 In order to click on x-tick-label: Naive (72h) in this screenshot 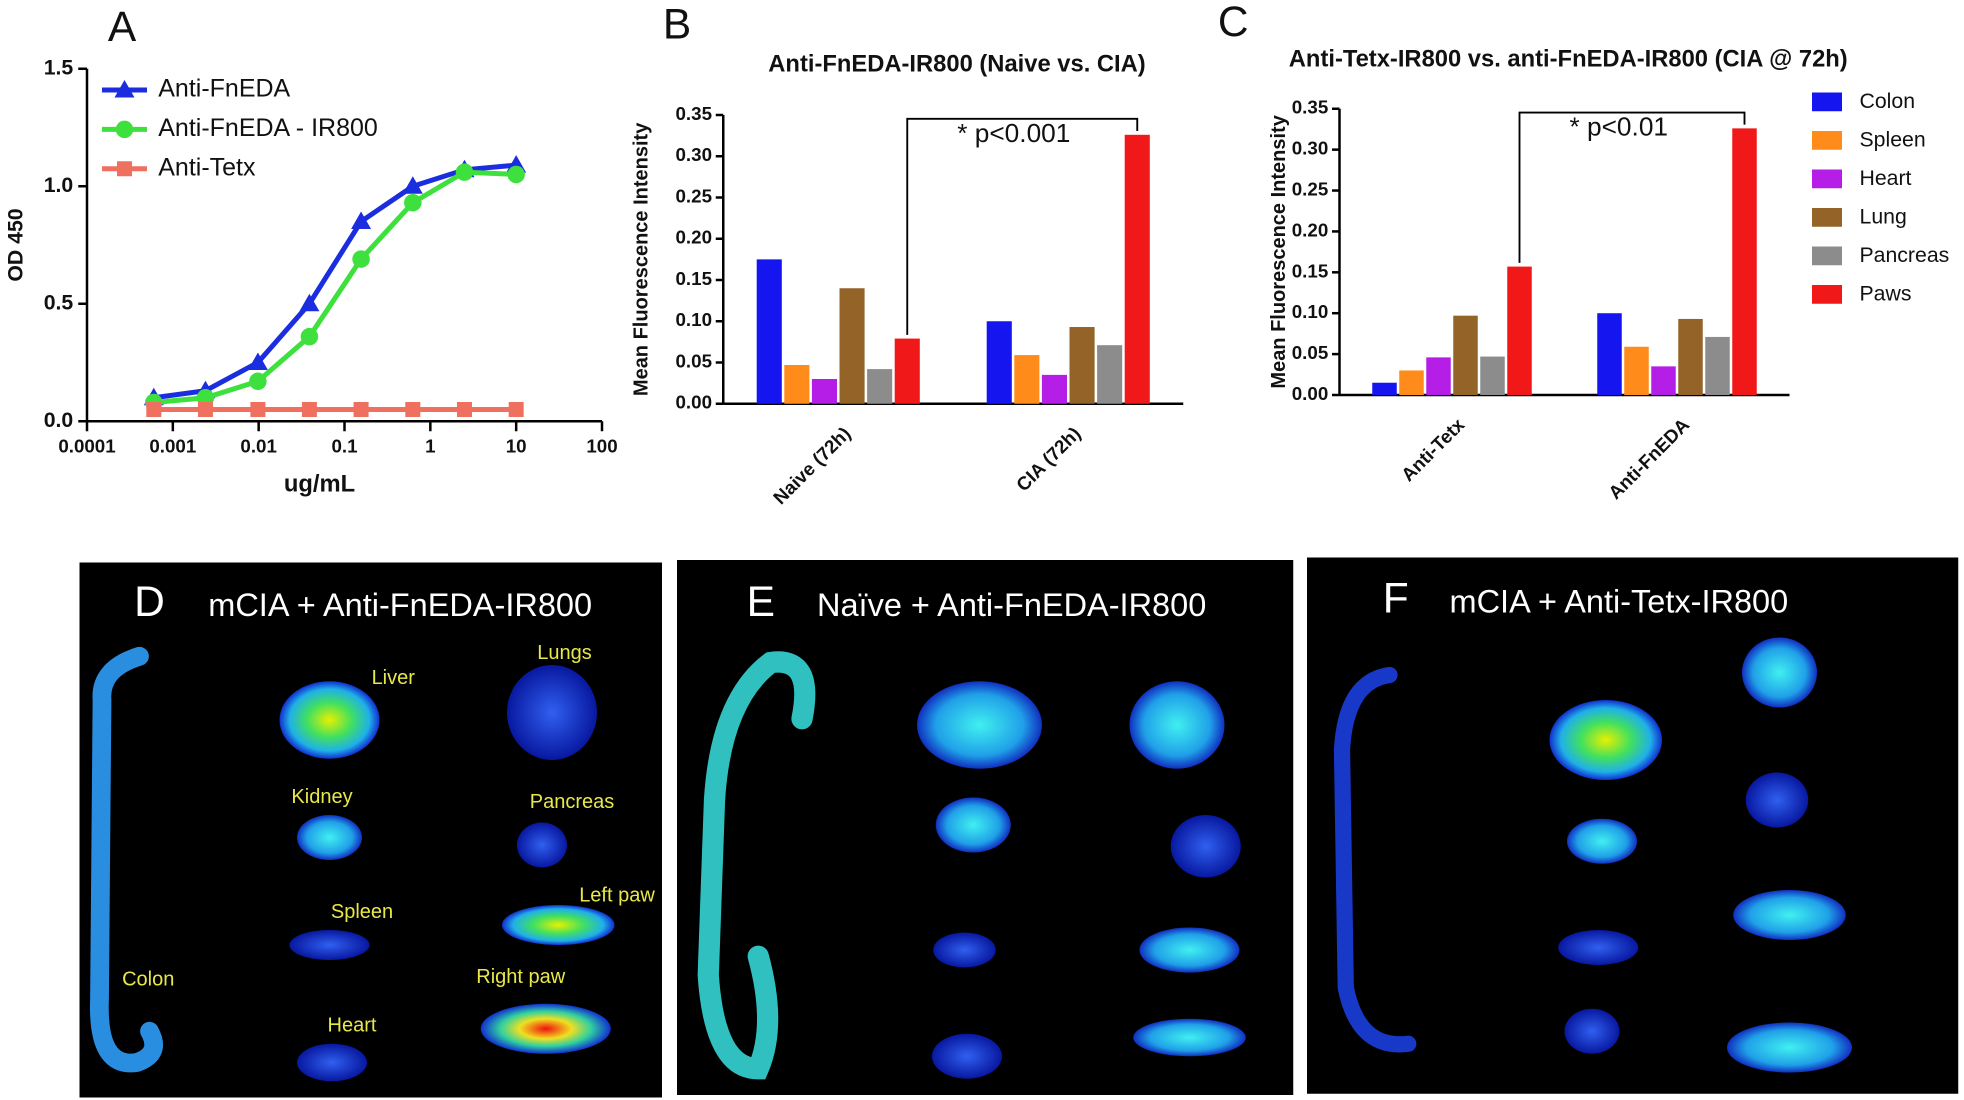, I will do `click(812, 466)`.